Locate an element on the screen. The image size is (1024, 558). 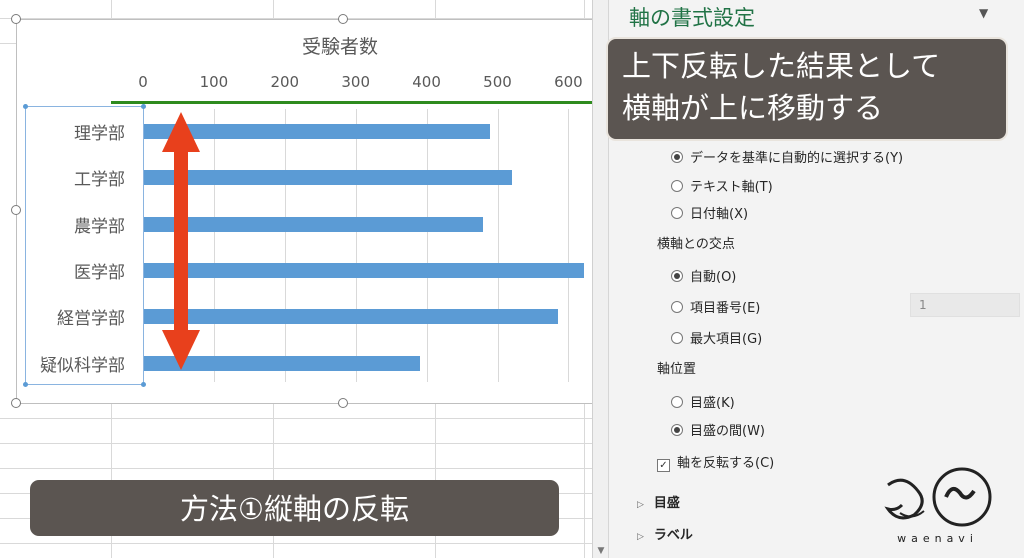
x-tick-label: 0 is located at coordinates (143, 82).